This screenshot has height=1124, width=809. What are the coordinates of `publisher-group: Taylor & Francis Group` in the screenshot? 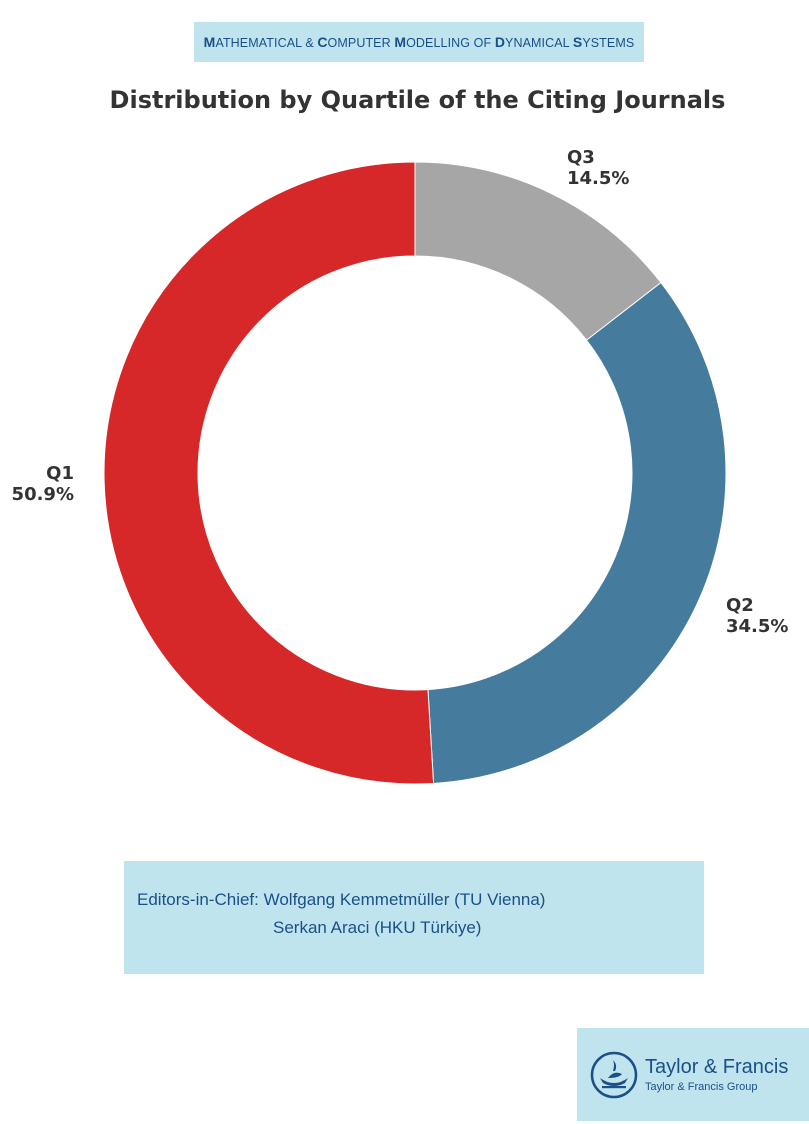 It's located at (701, 1087).